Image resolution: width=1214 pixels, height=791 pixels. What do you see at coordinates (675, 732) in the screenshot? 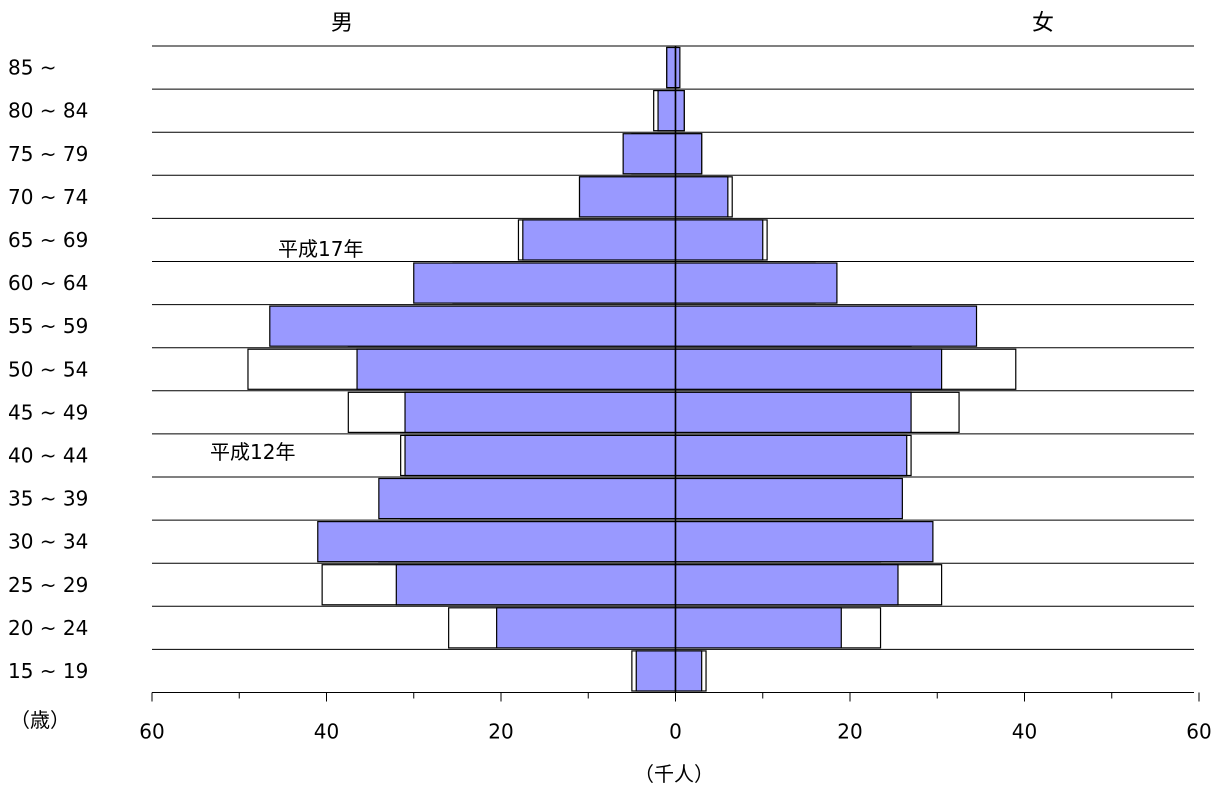
I see `x-tick-label: 0` at bounding box center [675, 732].